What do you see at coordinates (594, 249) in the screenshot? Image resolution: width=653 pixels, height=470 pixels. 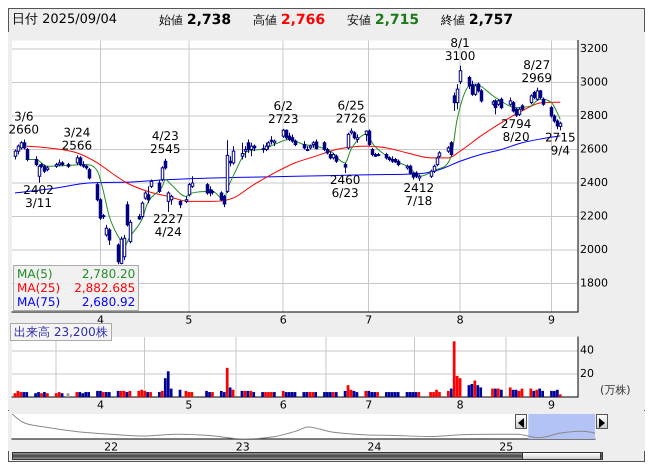 I see `y-tick-label: 2000` at bounding box center [594, 249].